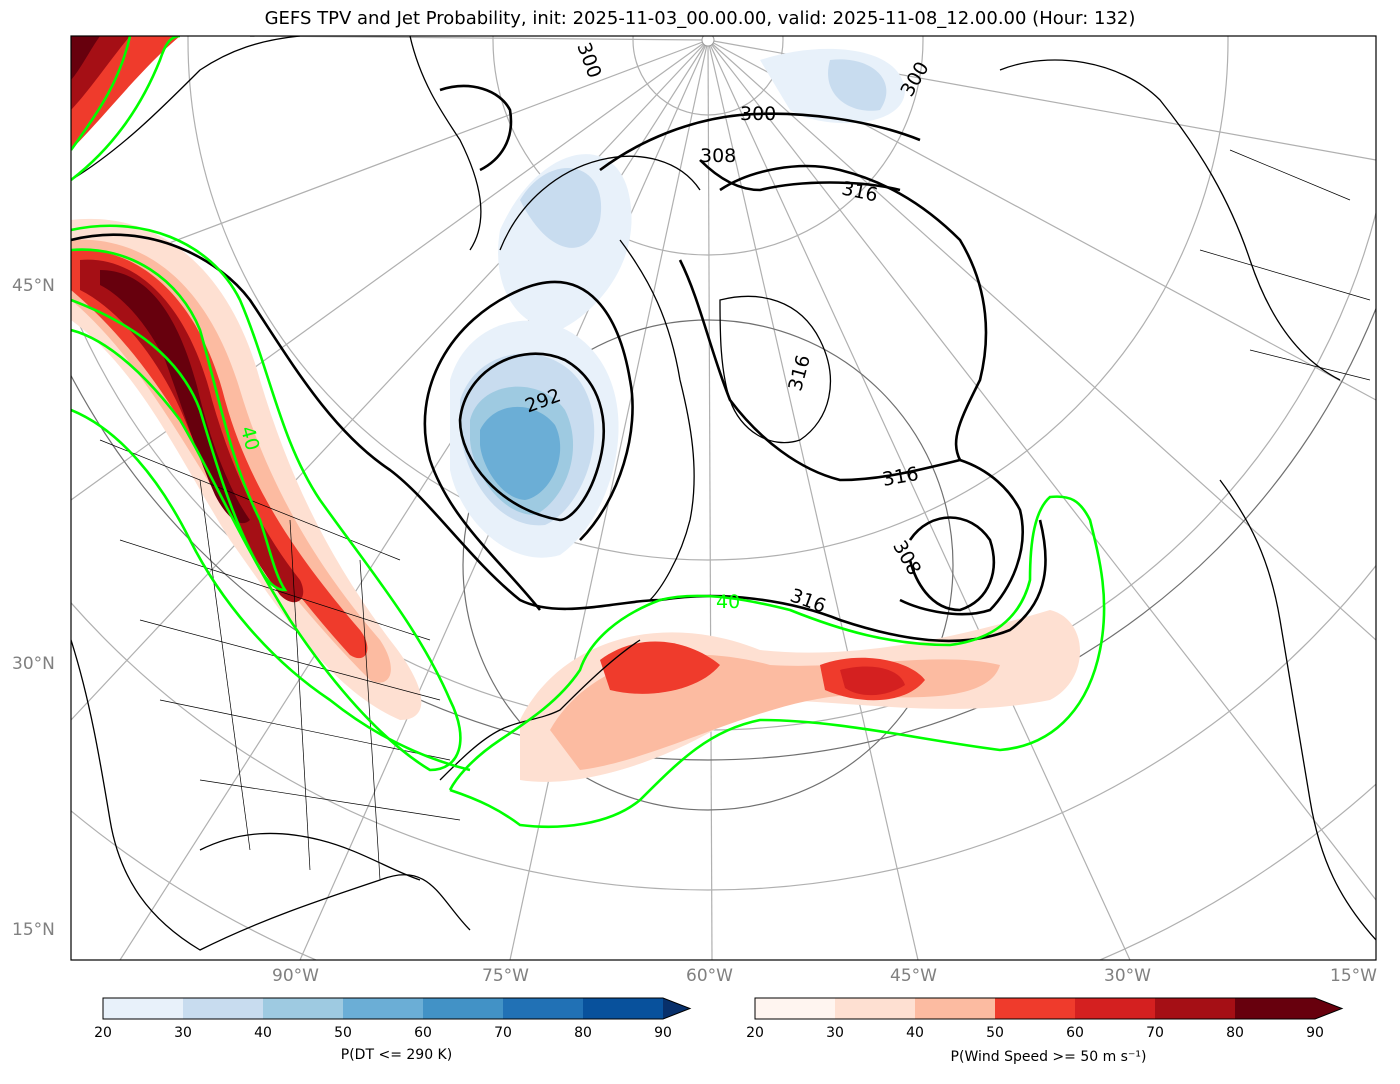 The height and width of the screenshot is (1084, 1400). Describe the element at coordinates (423, 1033) in the screenshot. I see `blue-tick-60: 60` at that location.